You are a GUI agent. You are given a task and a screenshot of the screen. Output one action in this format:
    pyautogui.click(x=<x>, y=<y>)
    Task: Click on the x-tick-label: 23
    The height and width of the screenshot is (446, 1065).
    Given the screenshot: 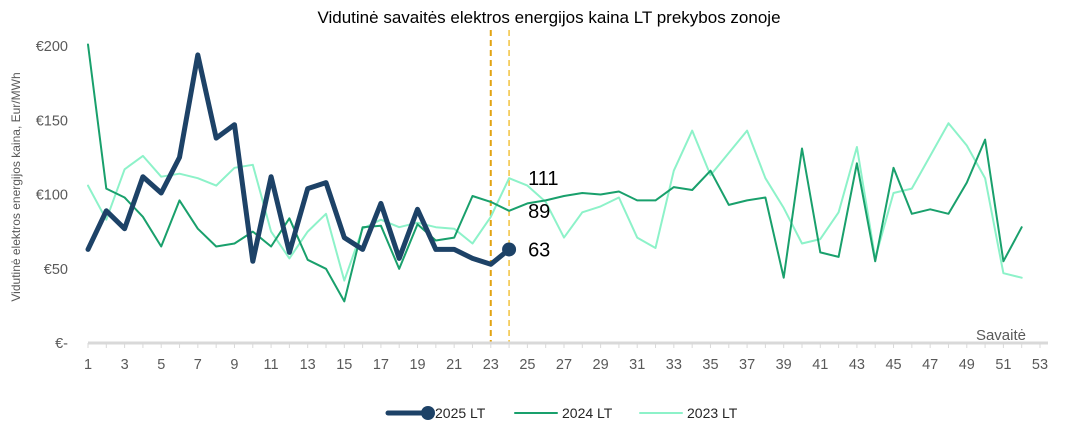 What is the action you would take?
    pyautogui.click(x=491, y=365)
    